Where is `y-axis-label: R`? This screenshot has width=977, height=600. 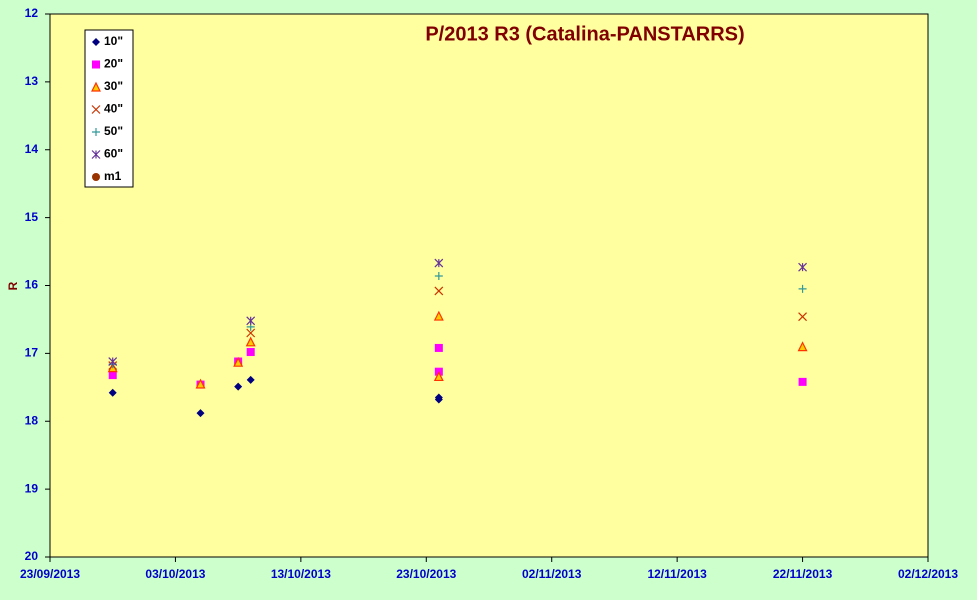 y-axis-label: R is located at coordinates (13, 285).